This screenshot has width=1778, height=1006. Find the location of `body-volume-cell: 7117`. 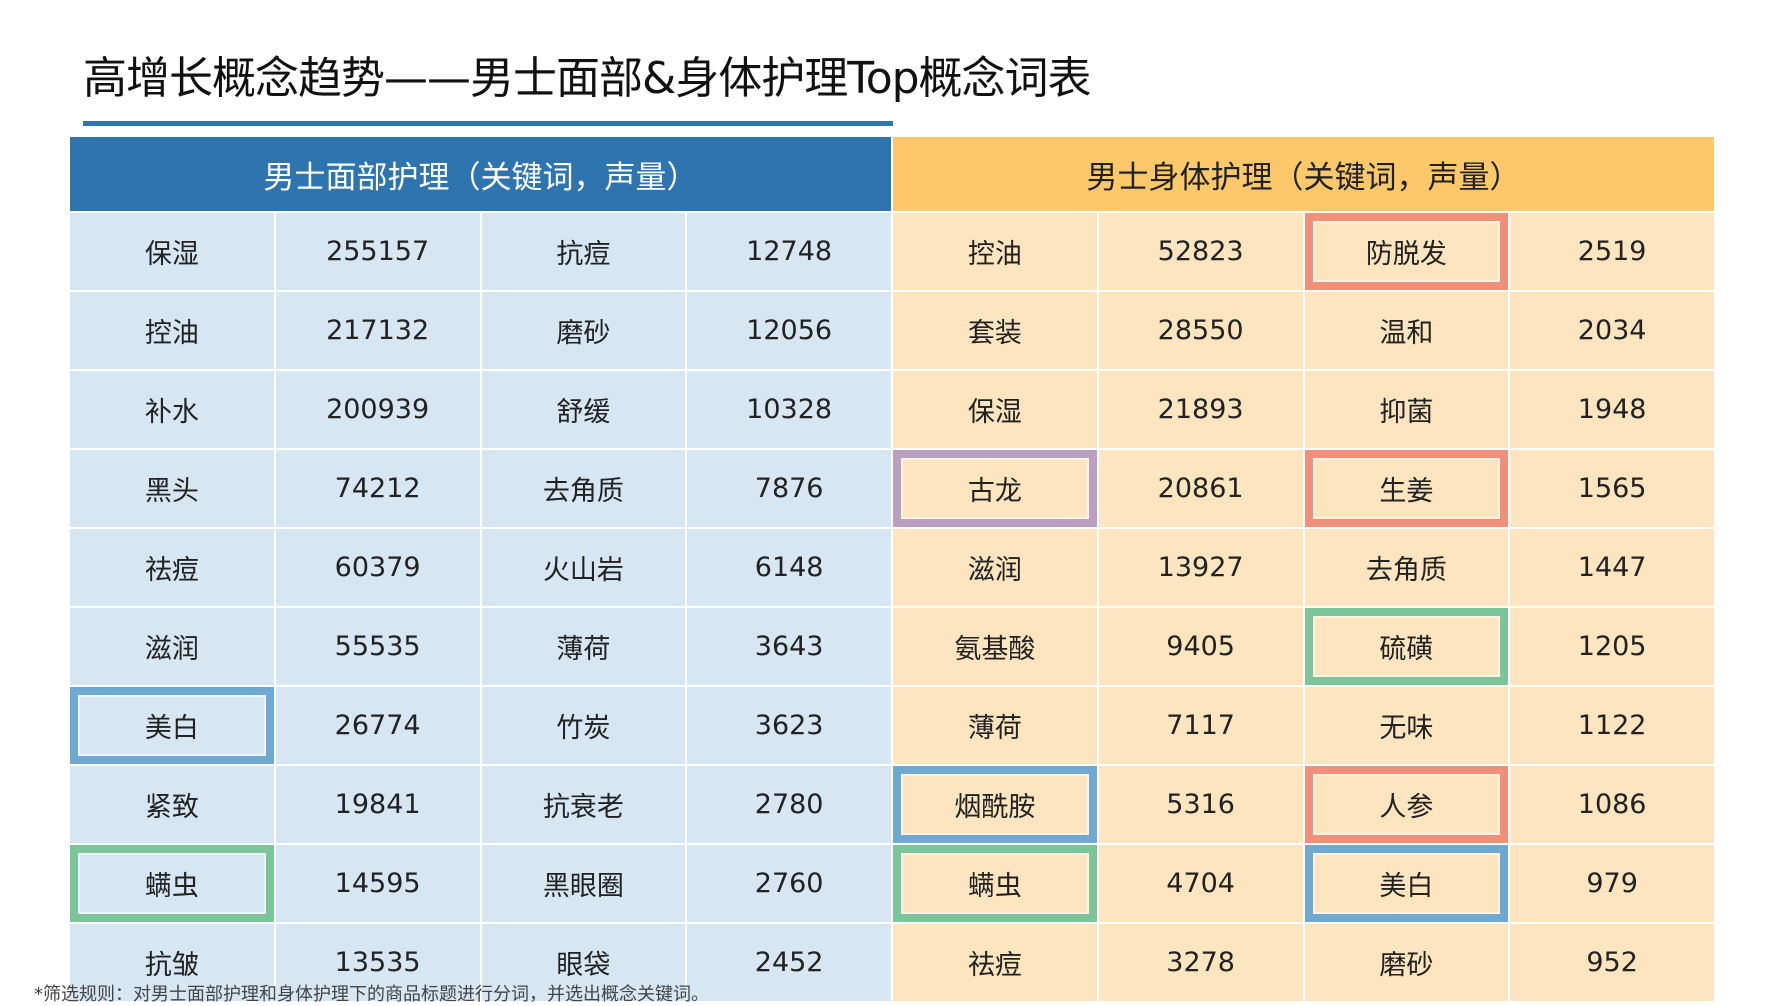

body-volume-cell: 7117 is located at coordinates (1200, 725).